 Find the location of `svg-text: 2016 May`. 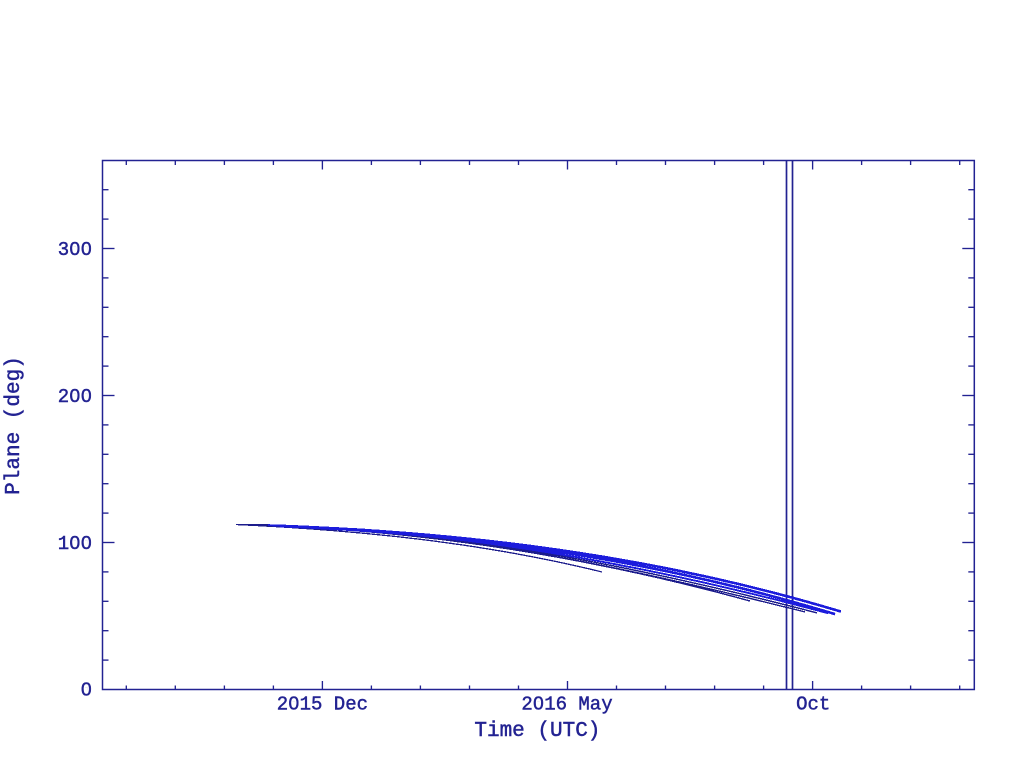

svg-text: 2016 May is located at coordinates (566, 705).